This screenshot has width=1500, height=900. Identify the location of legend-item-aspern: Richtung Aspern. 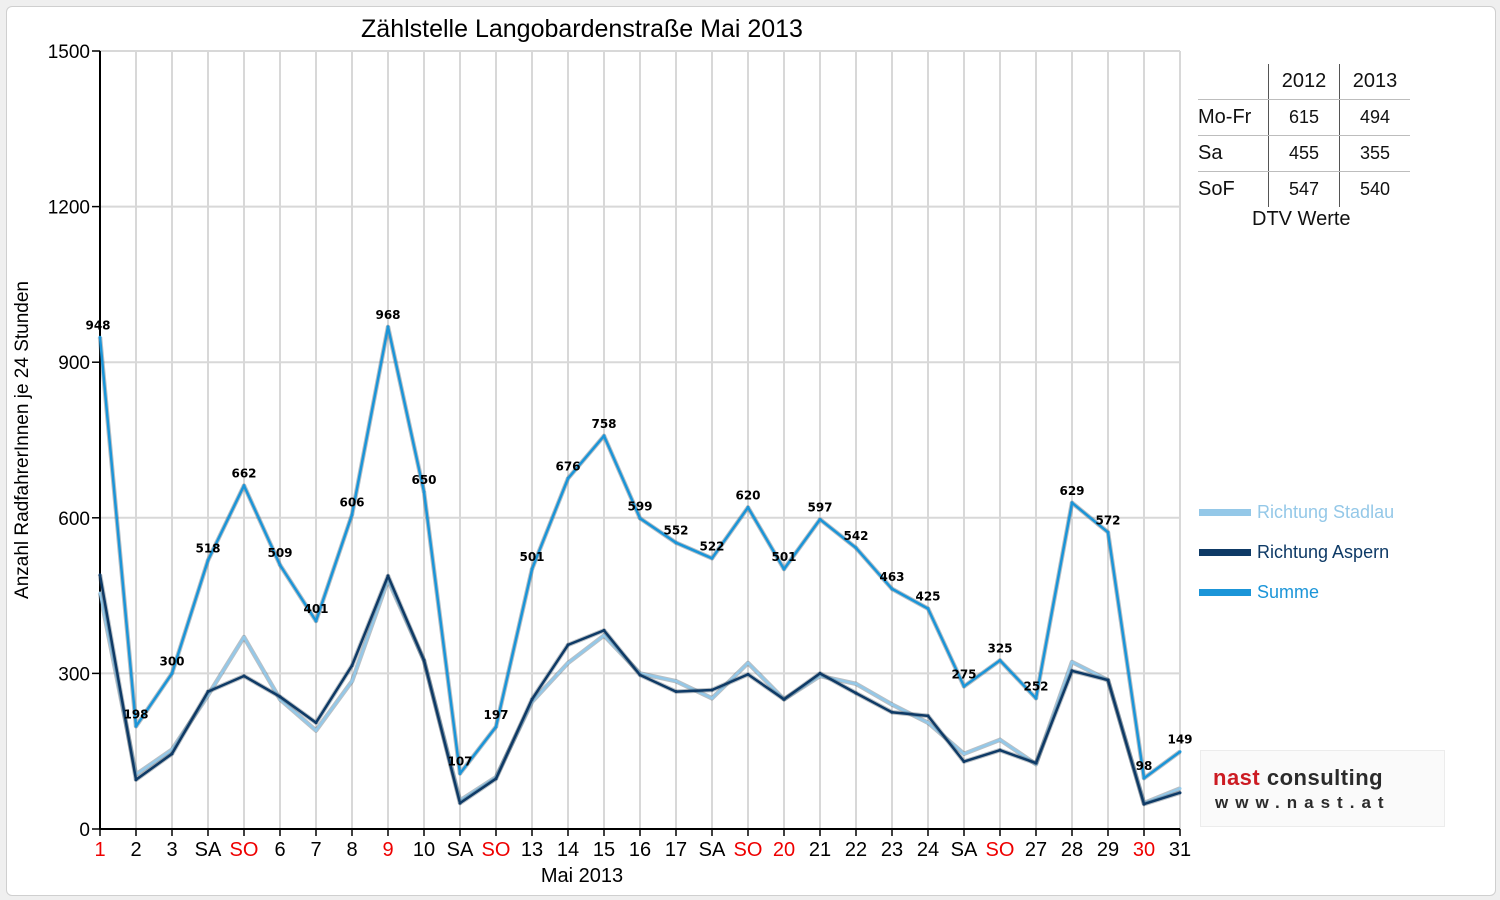
(1296, 552).